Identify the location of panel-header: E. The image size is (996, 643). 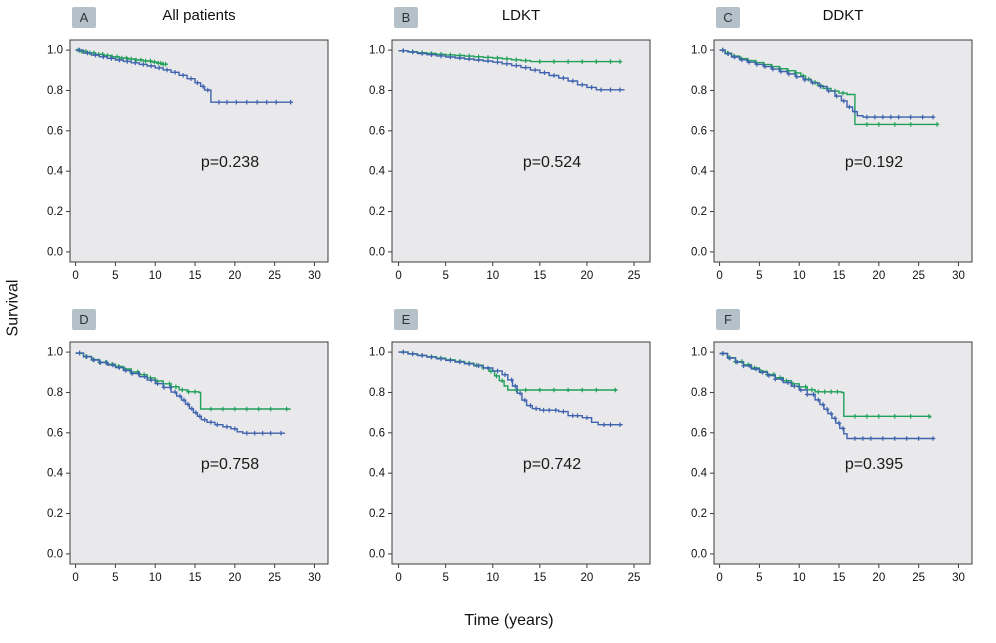
(509, 321).